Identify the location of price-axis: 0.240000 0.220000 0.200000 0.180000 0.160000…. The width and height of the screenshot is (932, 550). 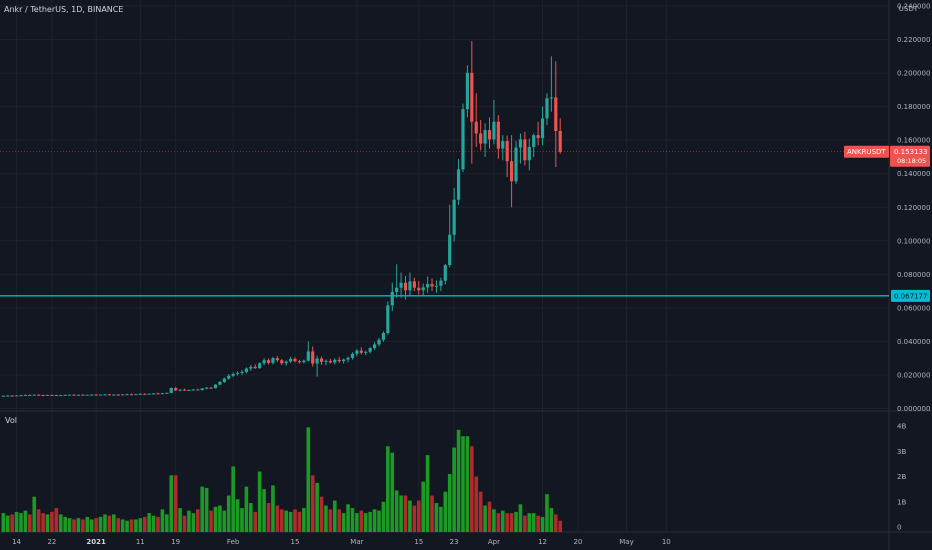
(913, 208).